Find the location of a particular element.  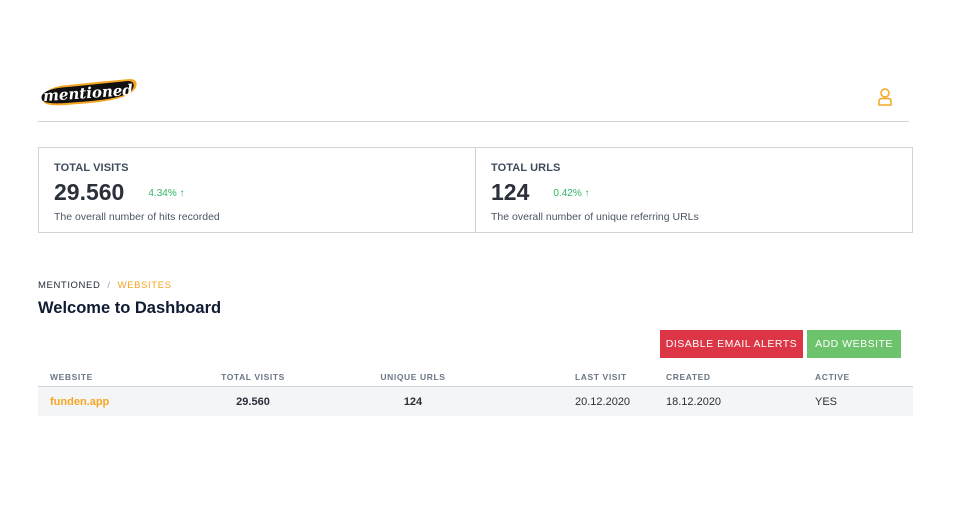

breadcrumb: MENTIONED / WEBSITES is located at coordinates (105, 285).